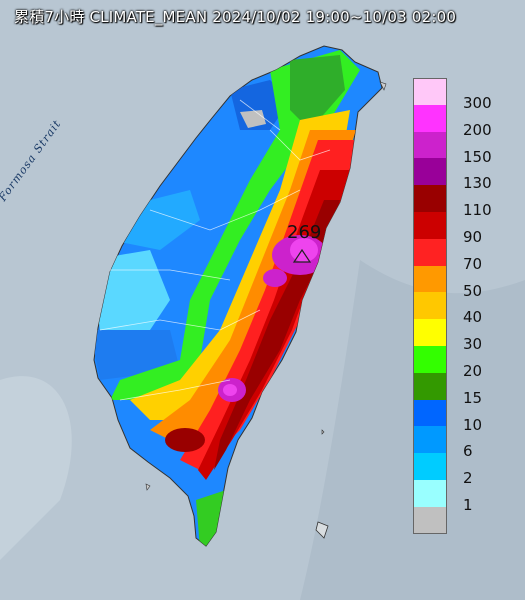 The width and height of the screenshot is (525, 600). Describe the element at coordinates (473, 290) in the screenshot. I see `legend-label: 50` at that location.